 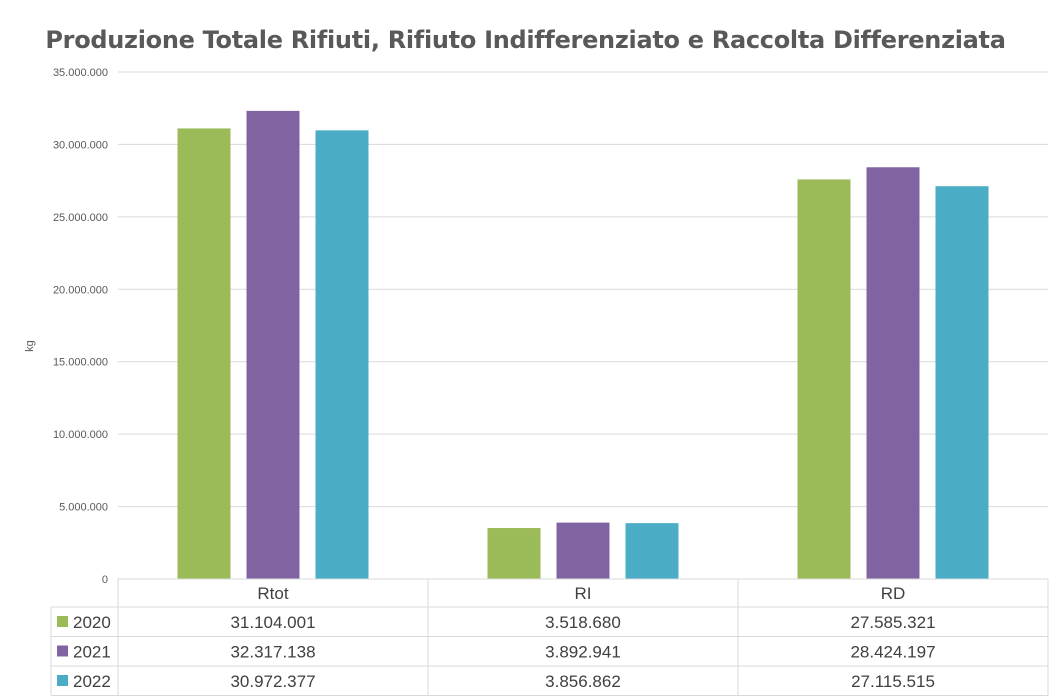 I want to click on bar-2022-RI, so click(x=652, y=551).